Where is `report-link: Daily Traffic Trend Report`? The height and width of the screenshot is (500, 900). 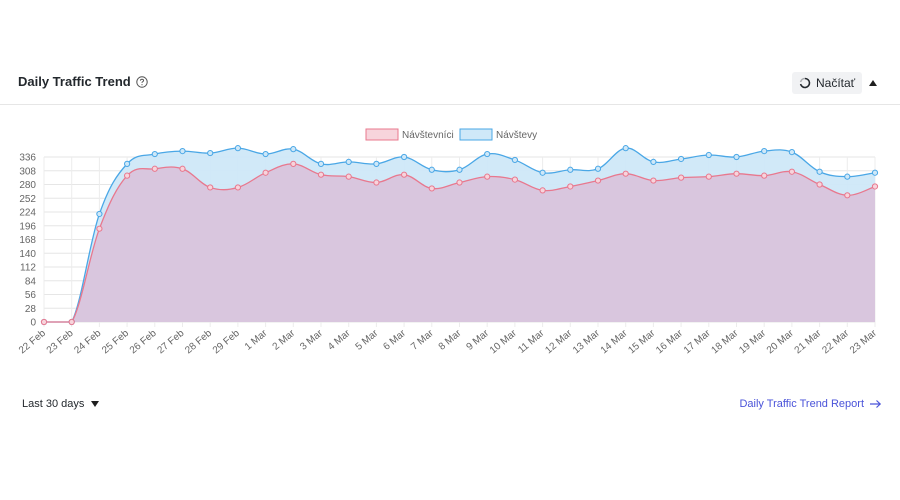
report-link: Daily Traffic Trend Report is located at coordinates (810, 404).